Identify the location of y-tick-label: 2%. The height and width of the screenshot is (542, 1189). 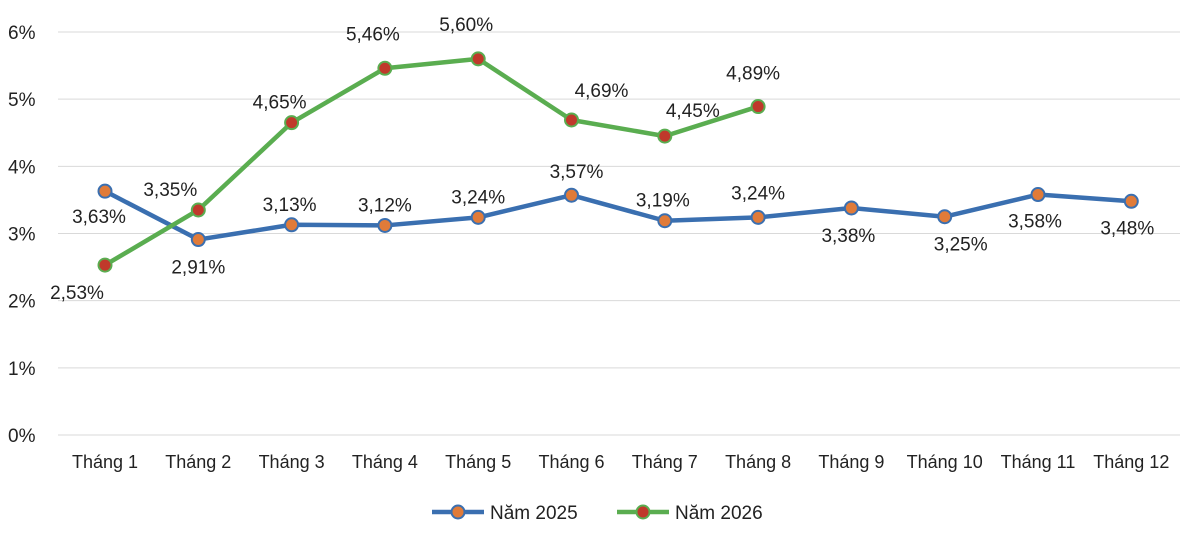
(22, 302).